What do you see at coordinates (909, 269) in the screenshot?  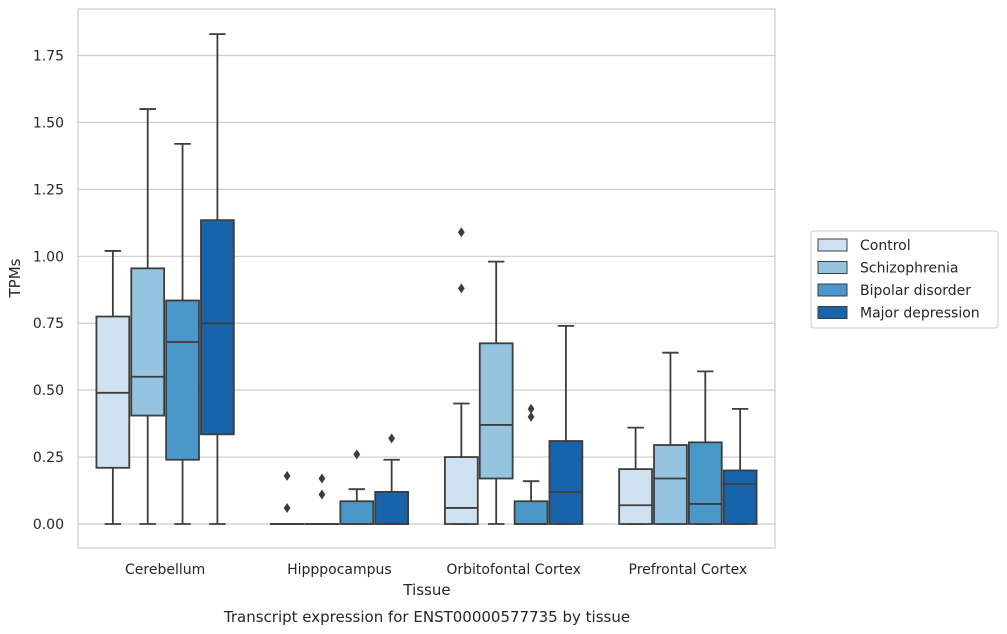 I see `legend-label: Schizophrenia` at bounding box center [909, 269].